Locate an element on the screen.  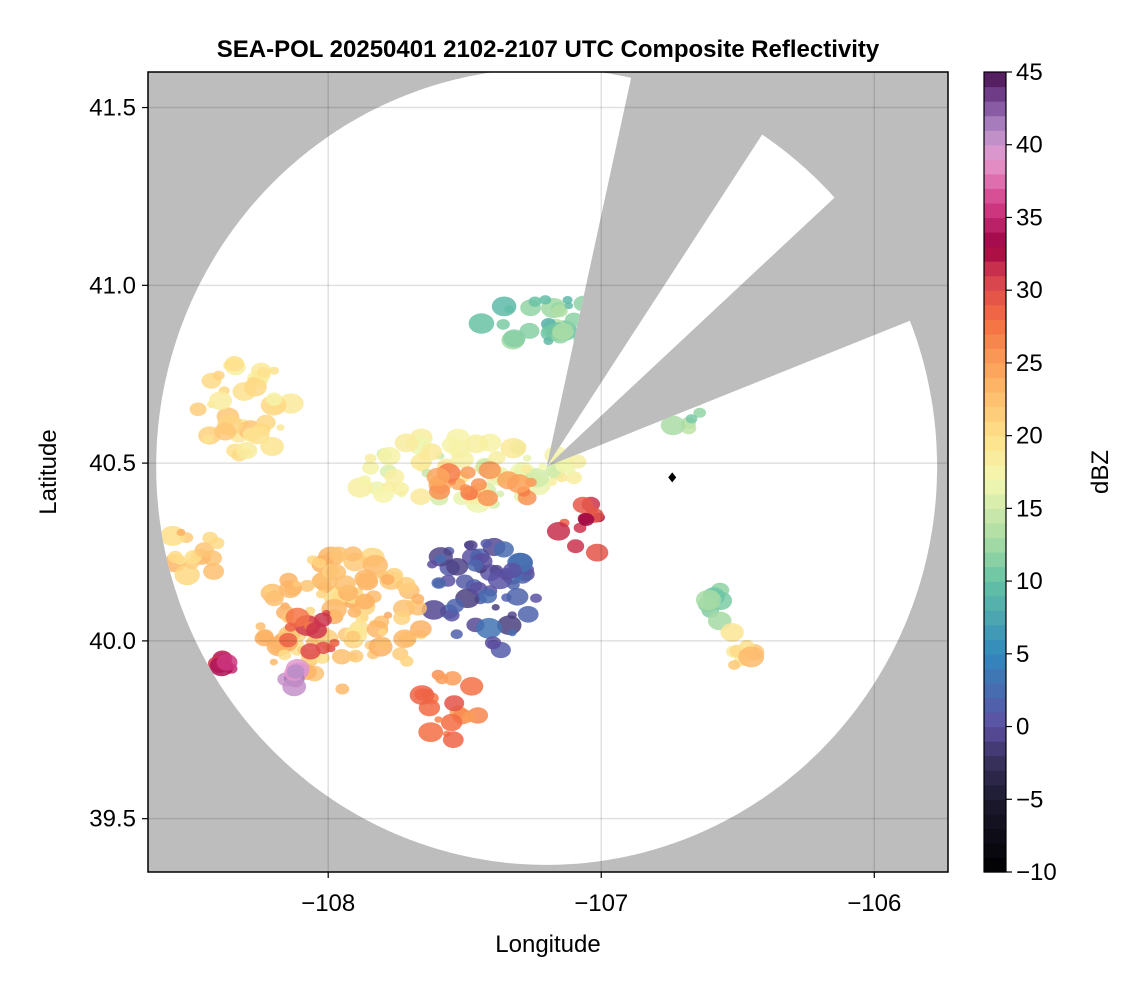
colorbar-tick-label: 5 is located at coordinates (1022, 654).